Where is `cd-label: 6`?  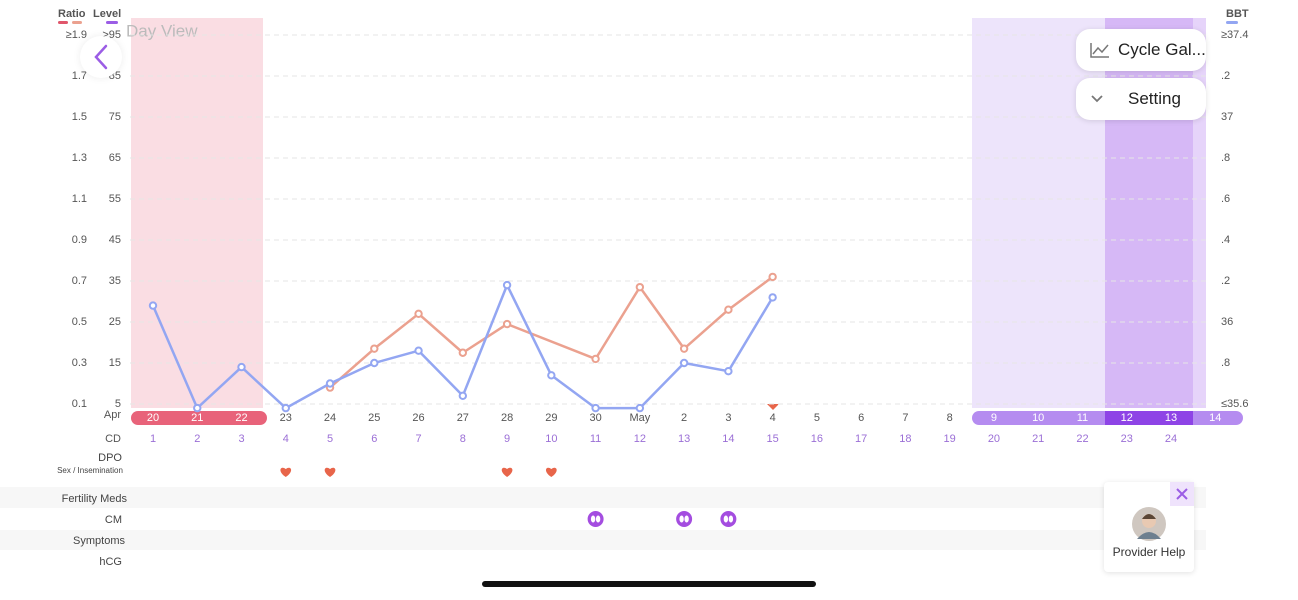 cd-label: 6 is located at coordinates (374, 439).